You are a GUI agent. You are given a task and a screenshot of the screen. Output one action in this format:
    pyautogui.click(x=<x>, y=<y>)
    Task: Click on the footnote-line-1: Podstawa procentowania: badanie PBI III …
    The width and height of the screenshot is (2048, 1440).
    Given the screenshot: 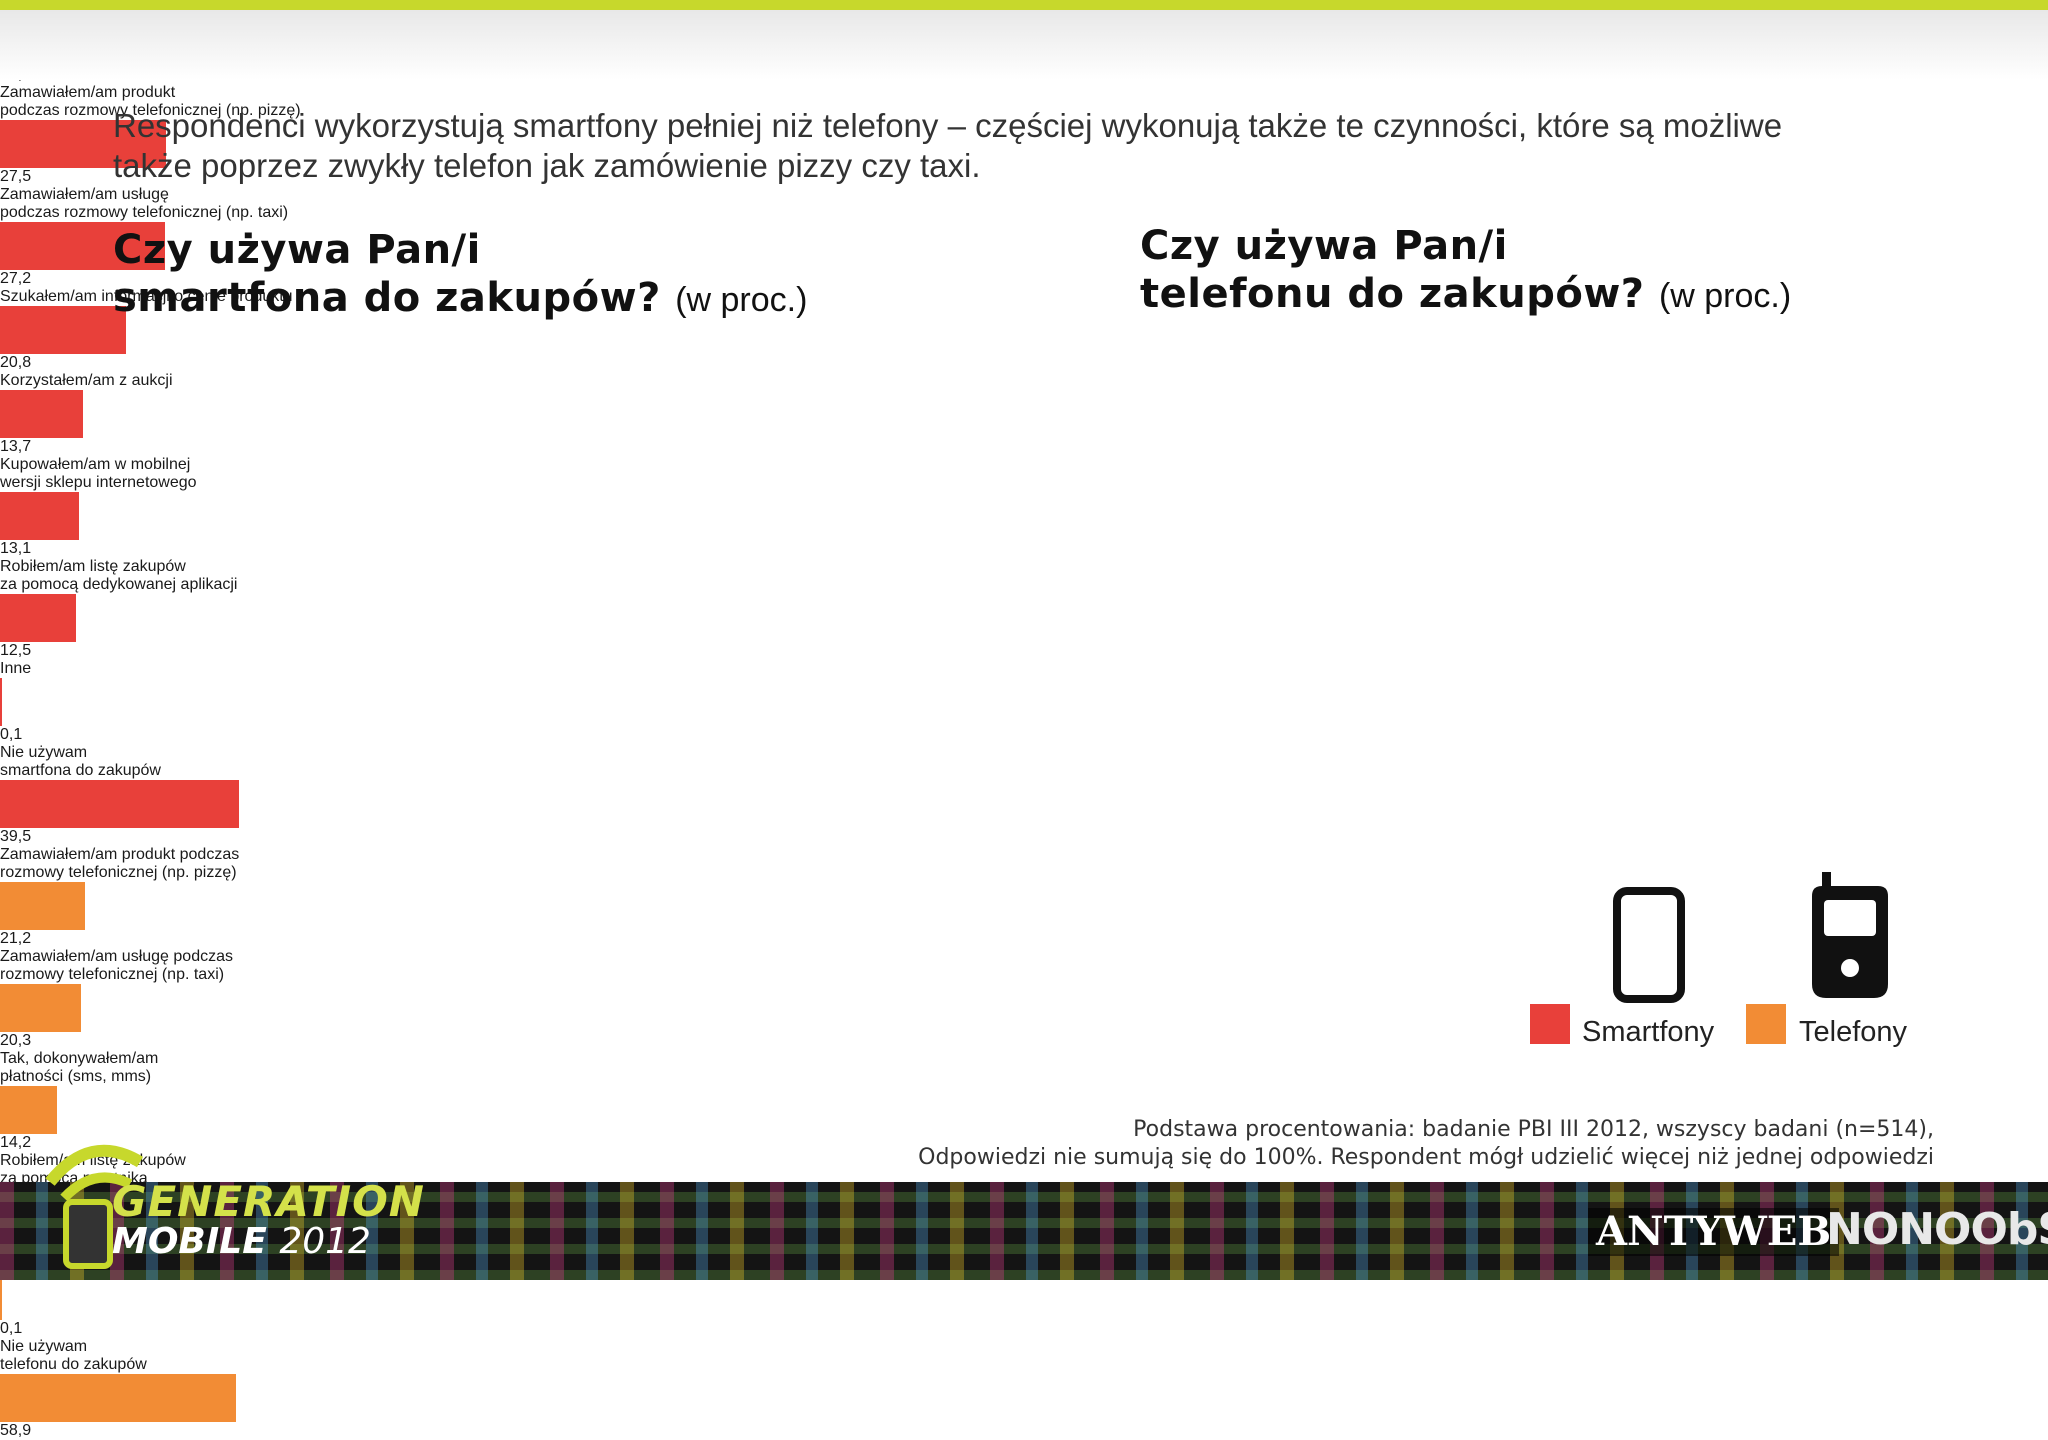 What is the action you would take?
    pyautogui.click(x=1533, y=1129)
    